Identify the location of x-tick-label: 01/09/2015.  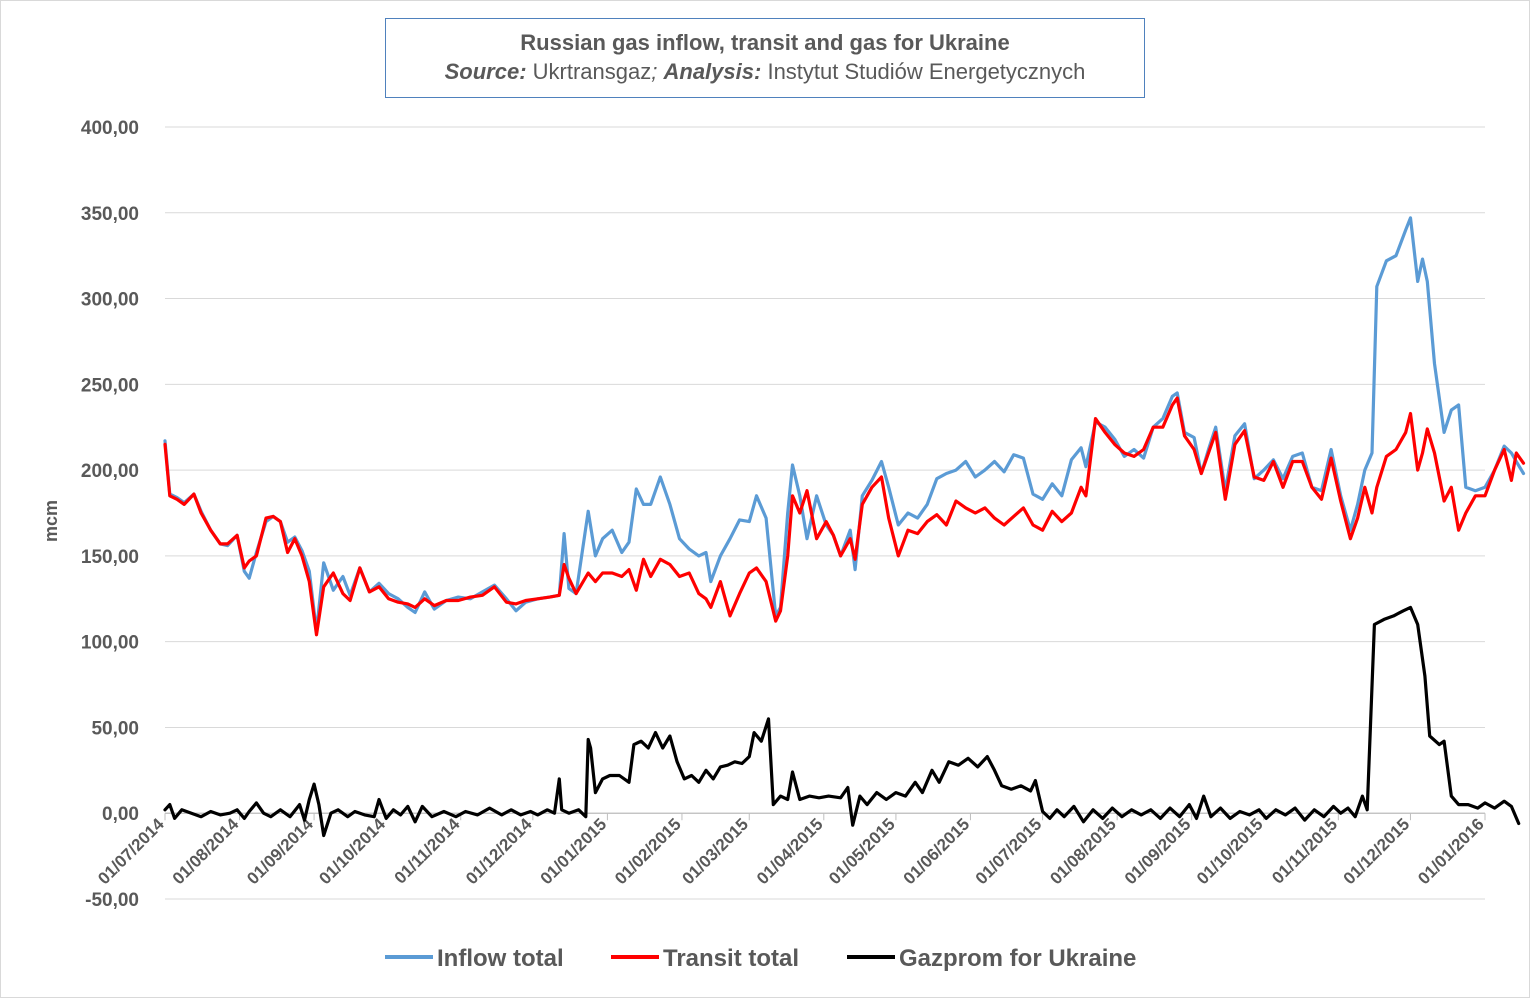
(1158, 852).